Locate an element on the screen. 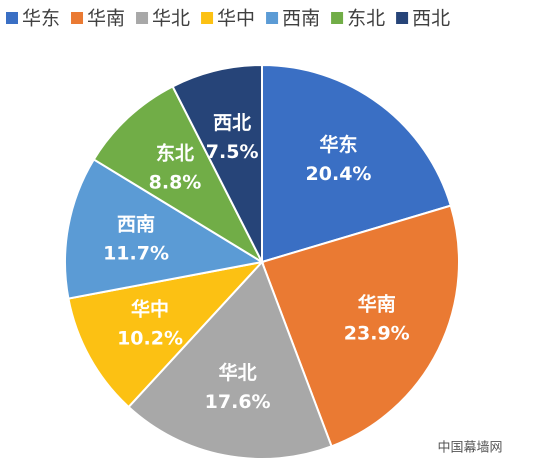 Image resolution: width=538 pixels, height=470 pixels. slice-label: 华中 is located at coordinates (150, 309).